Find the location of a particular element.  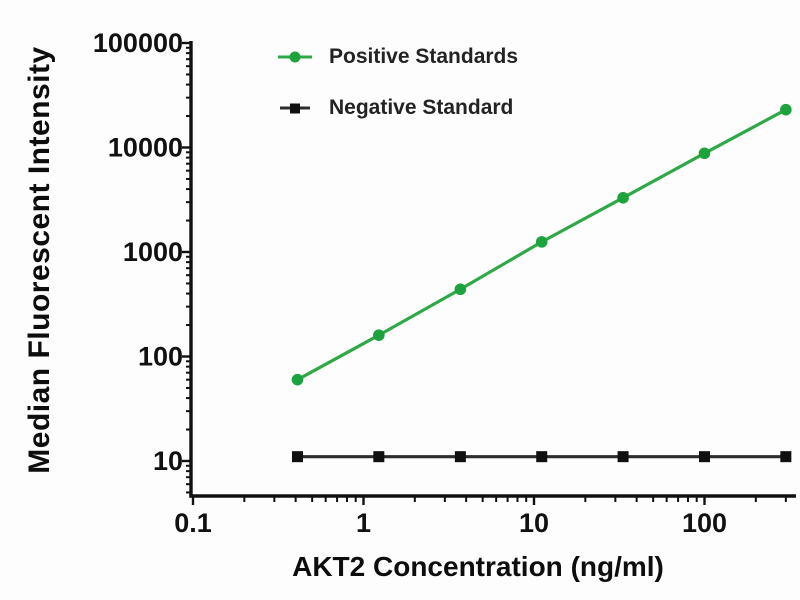

x-tick-label: 0.1 is located at coordinates (193, 523).